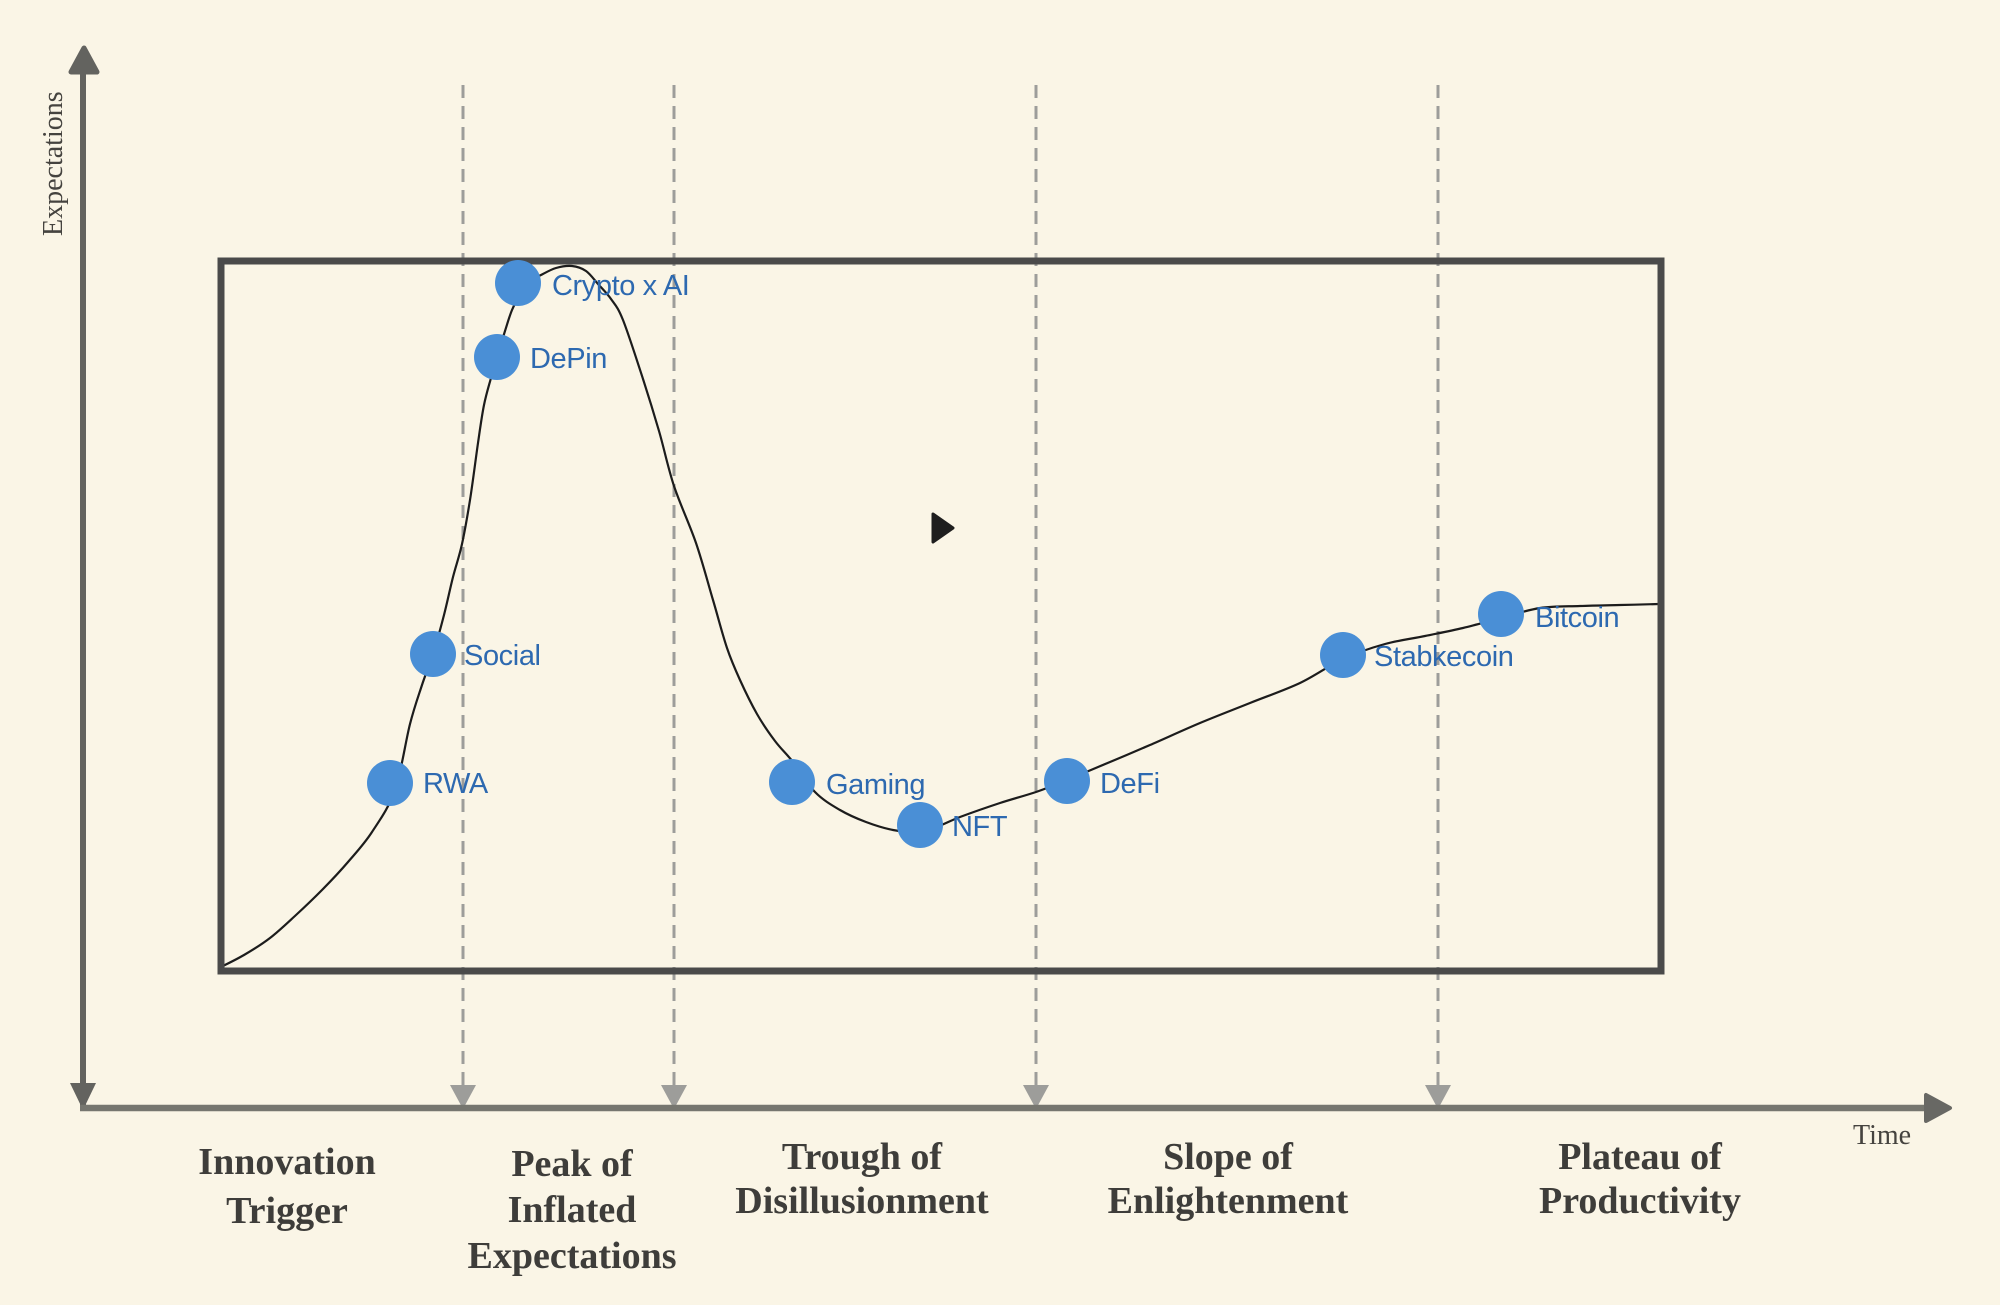  I want to click on svg-text: Bitcoin, so click(1577, 618).